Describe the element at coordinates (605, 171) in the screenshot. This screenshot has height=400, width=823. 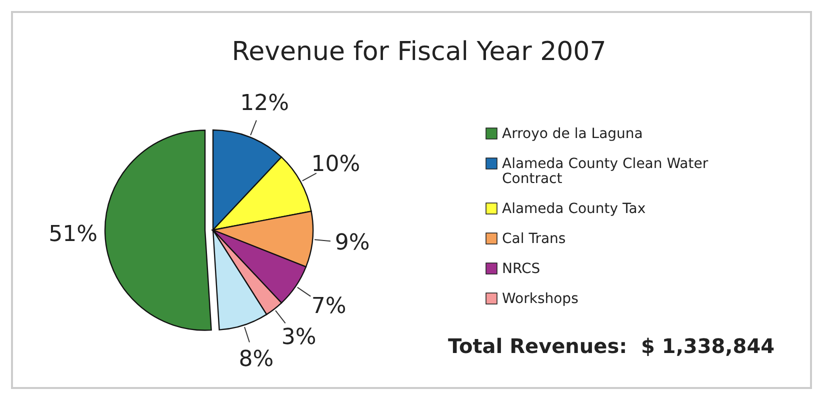
I see `legend-label: Alameda County Clean Water Contract` at that location.